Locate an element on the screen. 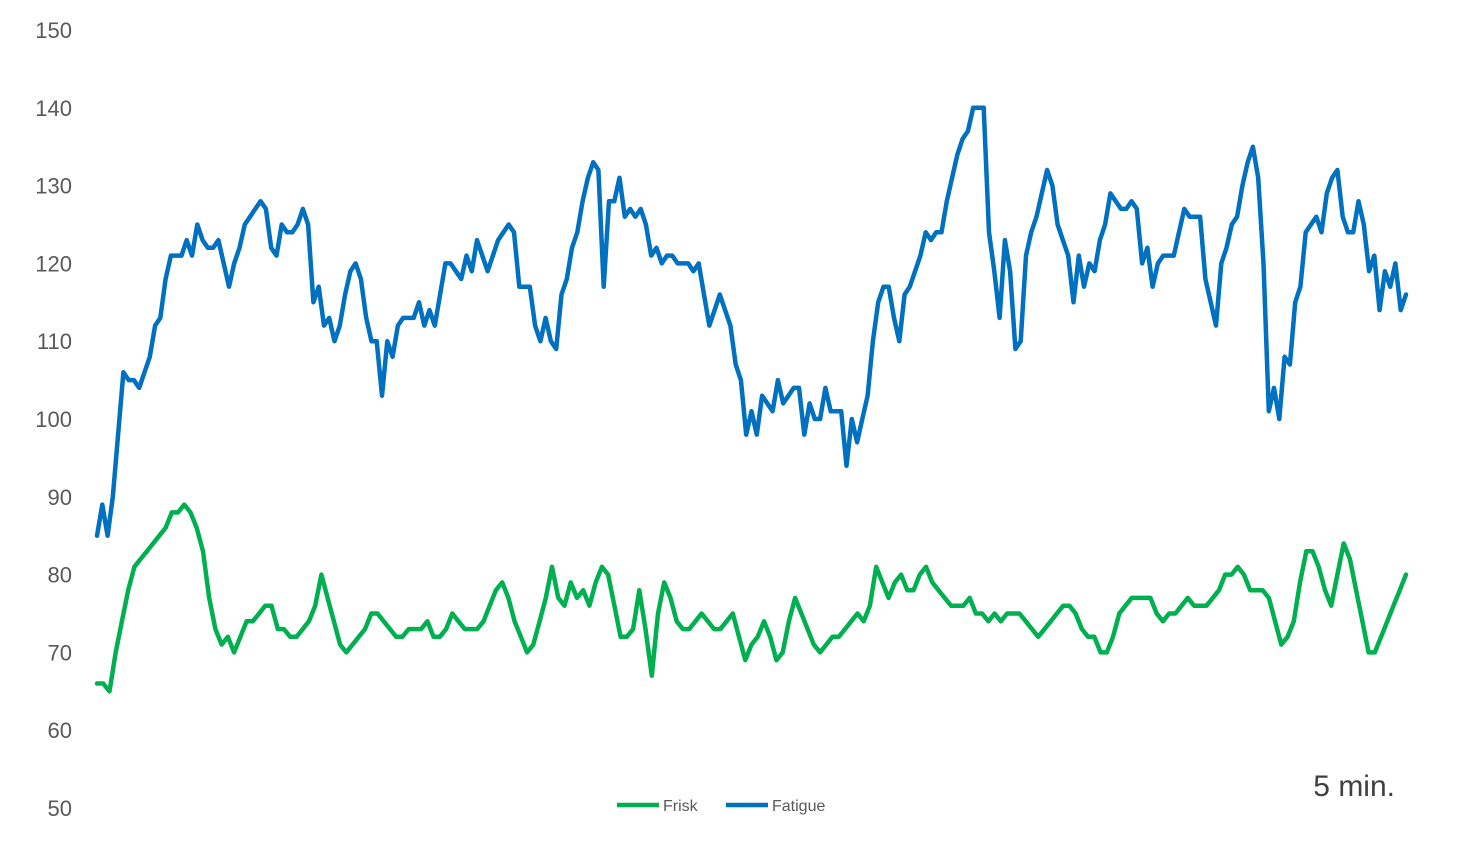 The width and height of the screenshot is (1458, 854). y-tick-label: 60 is located at coordinates (60, 730).